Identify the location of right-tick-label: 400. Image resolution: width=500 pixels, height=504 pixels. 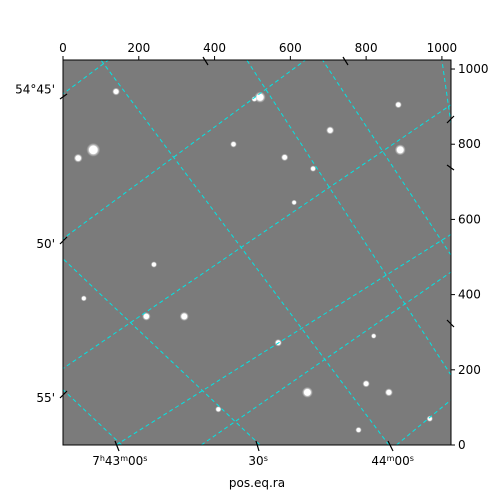
(469, 295).